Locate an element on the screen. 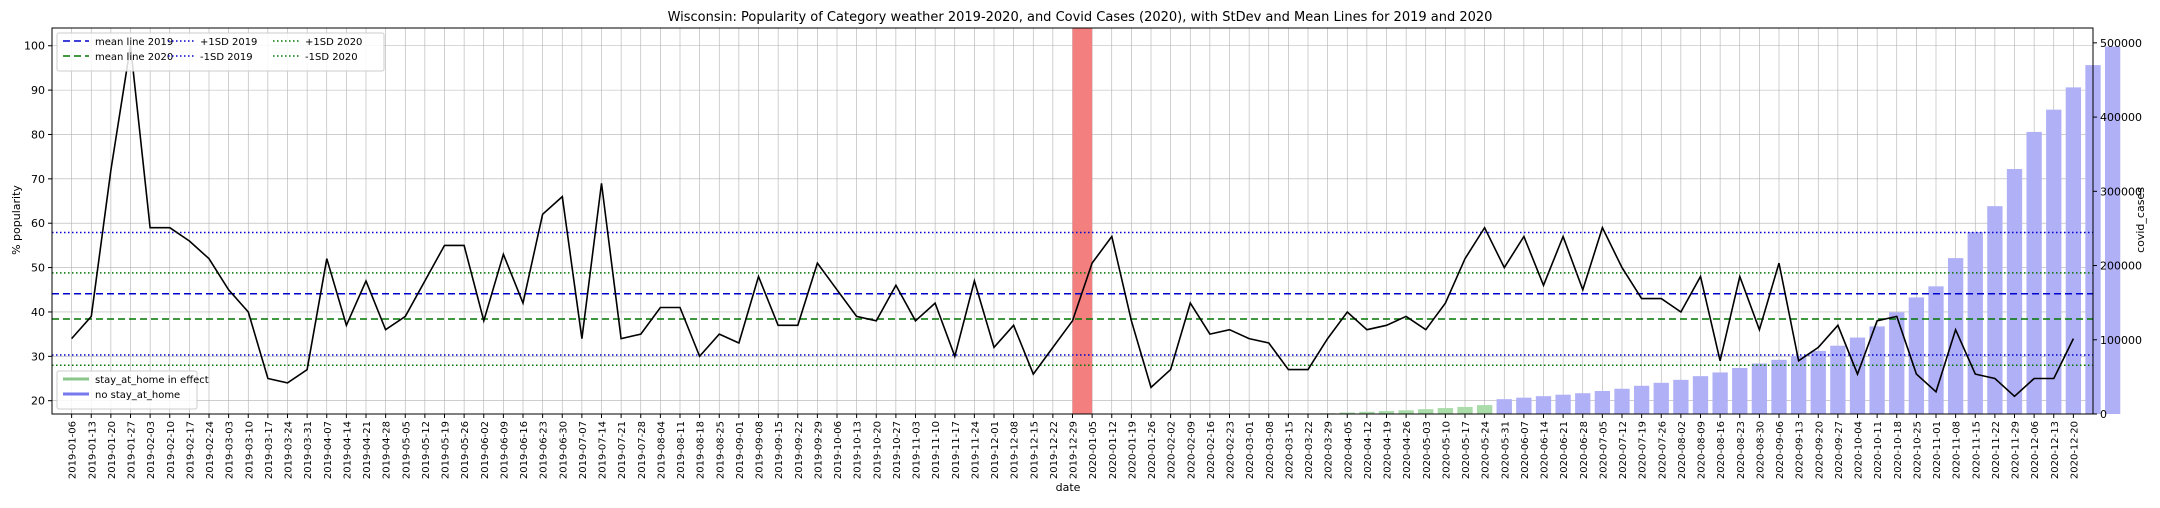  y2-tick-label: 400000 is located at coordinates (2121, 117).